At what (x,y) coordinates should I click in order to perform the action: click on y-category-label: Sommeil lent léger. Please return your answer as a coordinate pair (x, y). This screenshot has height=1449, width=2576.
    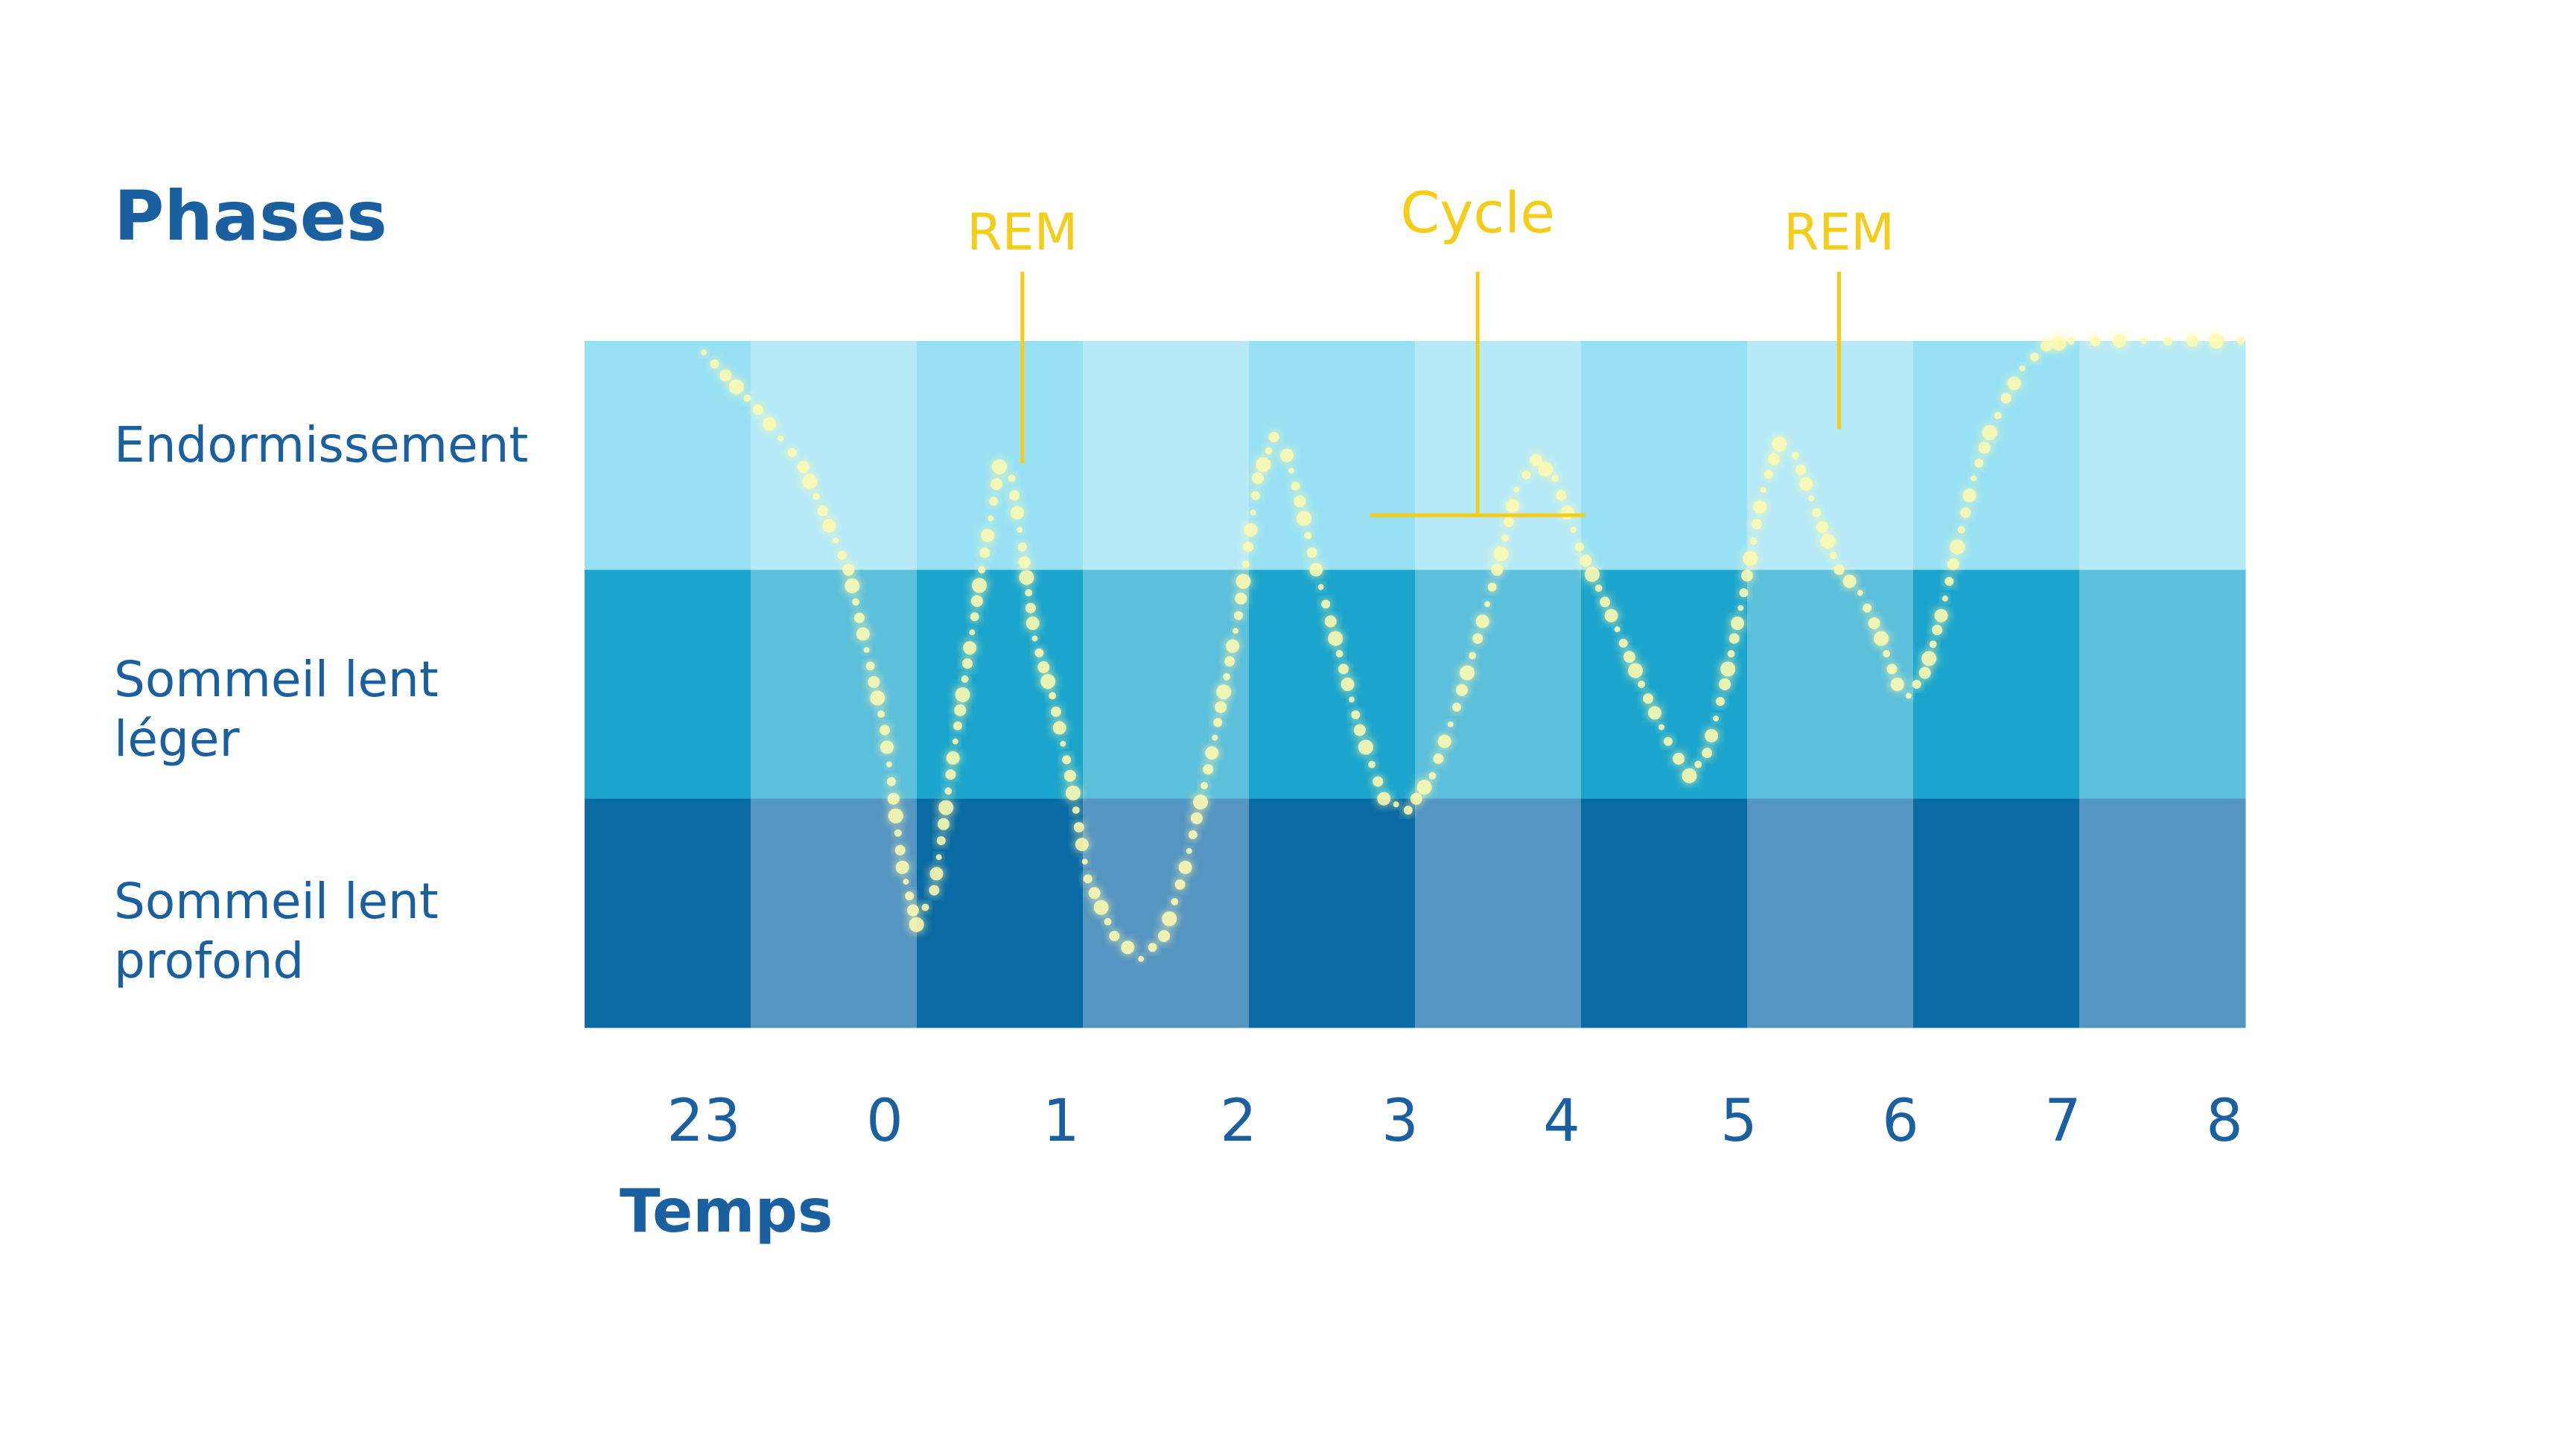
    Looking at the image, I should click on (276, 709).